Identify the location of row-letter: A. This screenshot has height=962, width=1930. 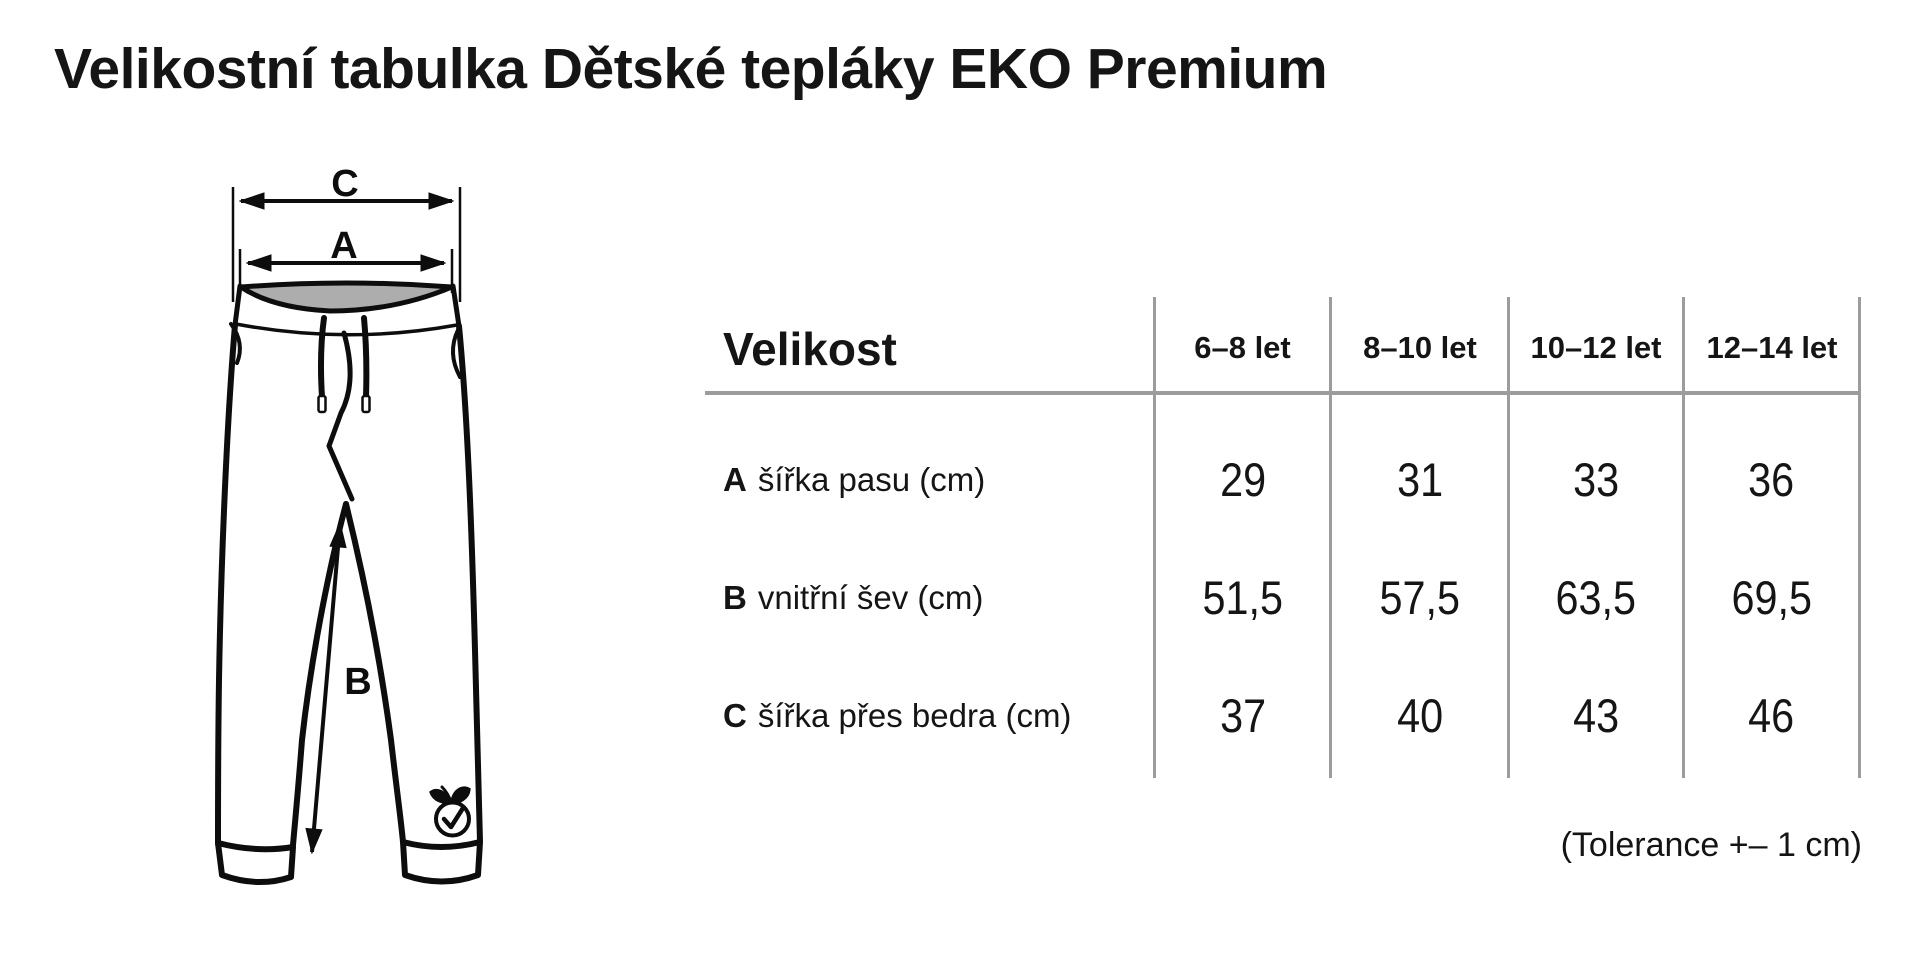
(735, 479).